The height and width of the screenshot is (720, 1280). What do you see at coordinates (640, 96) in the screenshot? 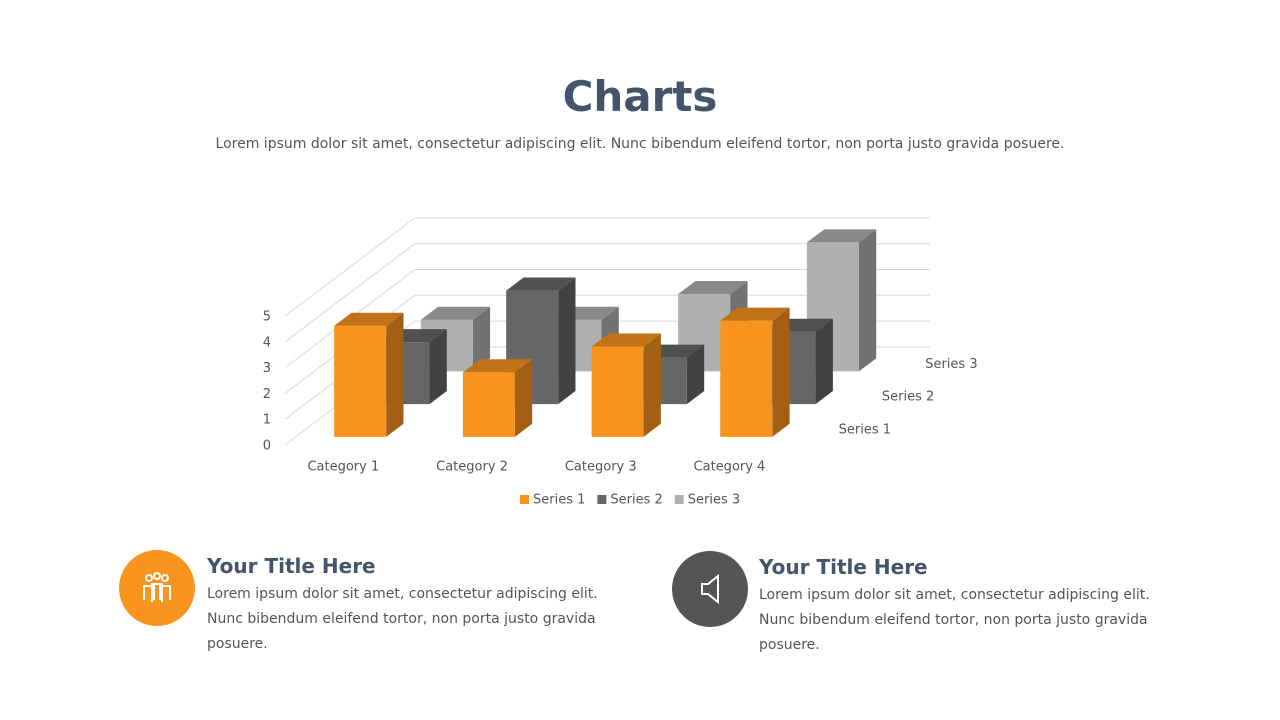
I see `slide-title: Charts` at bounding box center [640, 96].